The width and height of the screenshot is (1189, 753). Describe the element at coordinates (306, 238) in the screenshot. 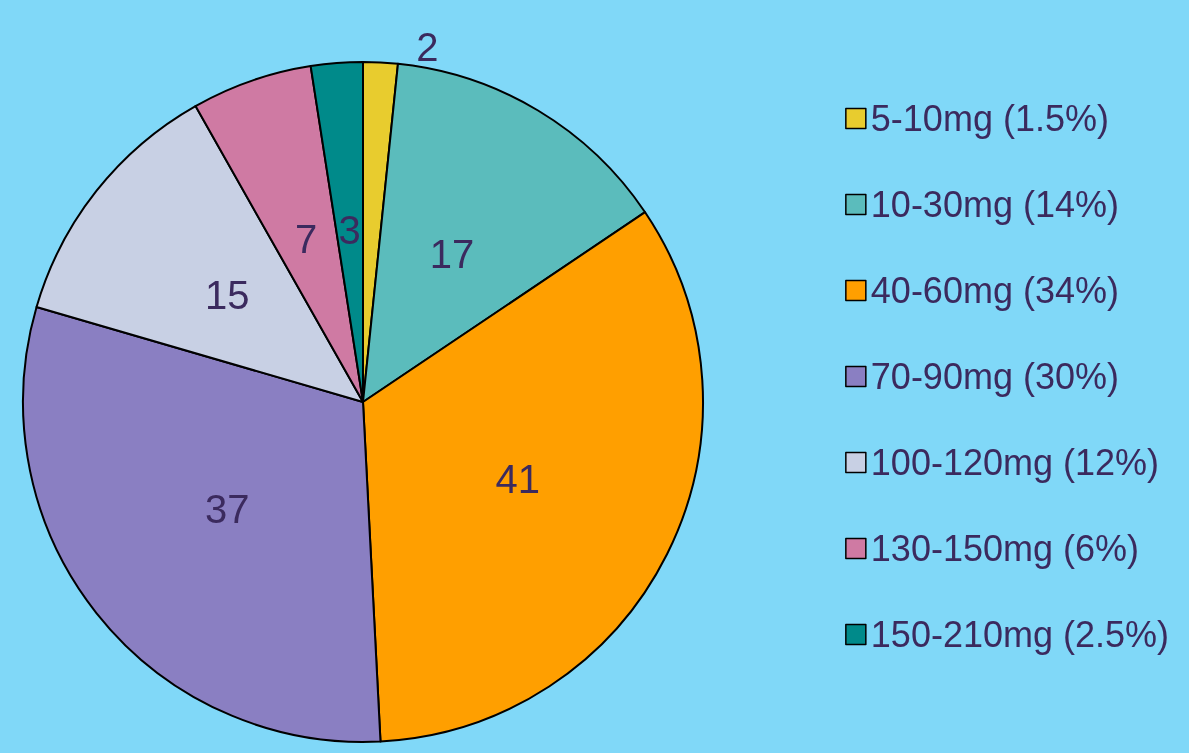

I see `data-label: 7` at that location.